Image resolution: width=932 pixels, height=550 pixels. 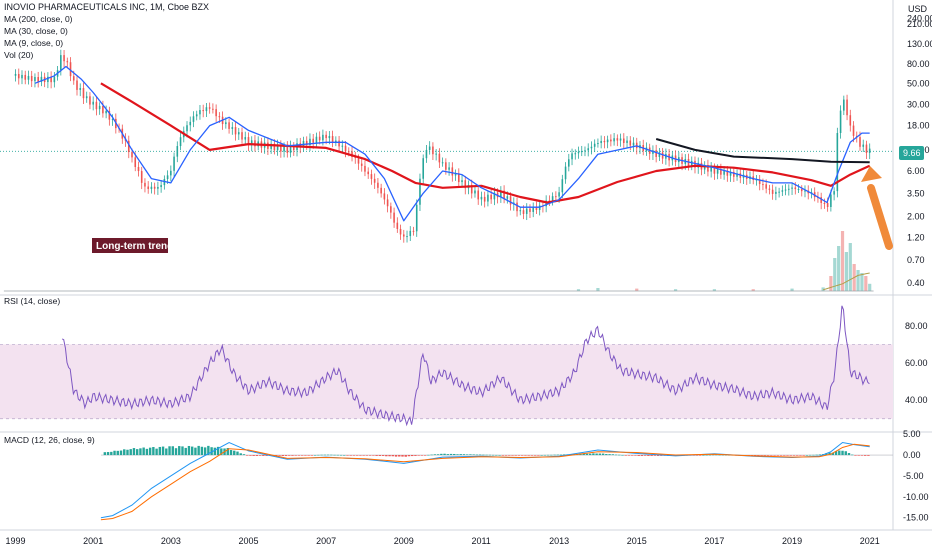 I want to click on macd-label: MACD (12, 26, close, 9), so click(x=49, y=440).